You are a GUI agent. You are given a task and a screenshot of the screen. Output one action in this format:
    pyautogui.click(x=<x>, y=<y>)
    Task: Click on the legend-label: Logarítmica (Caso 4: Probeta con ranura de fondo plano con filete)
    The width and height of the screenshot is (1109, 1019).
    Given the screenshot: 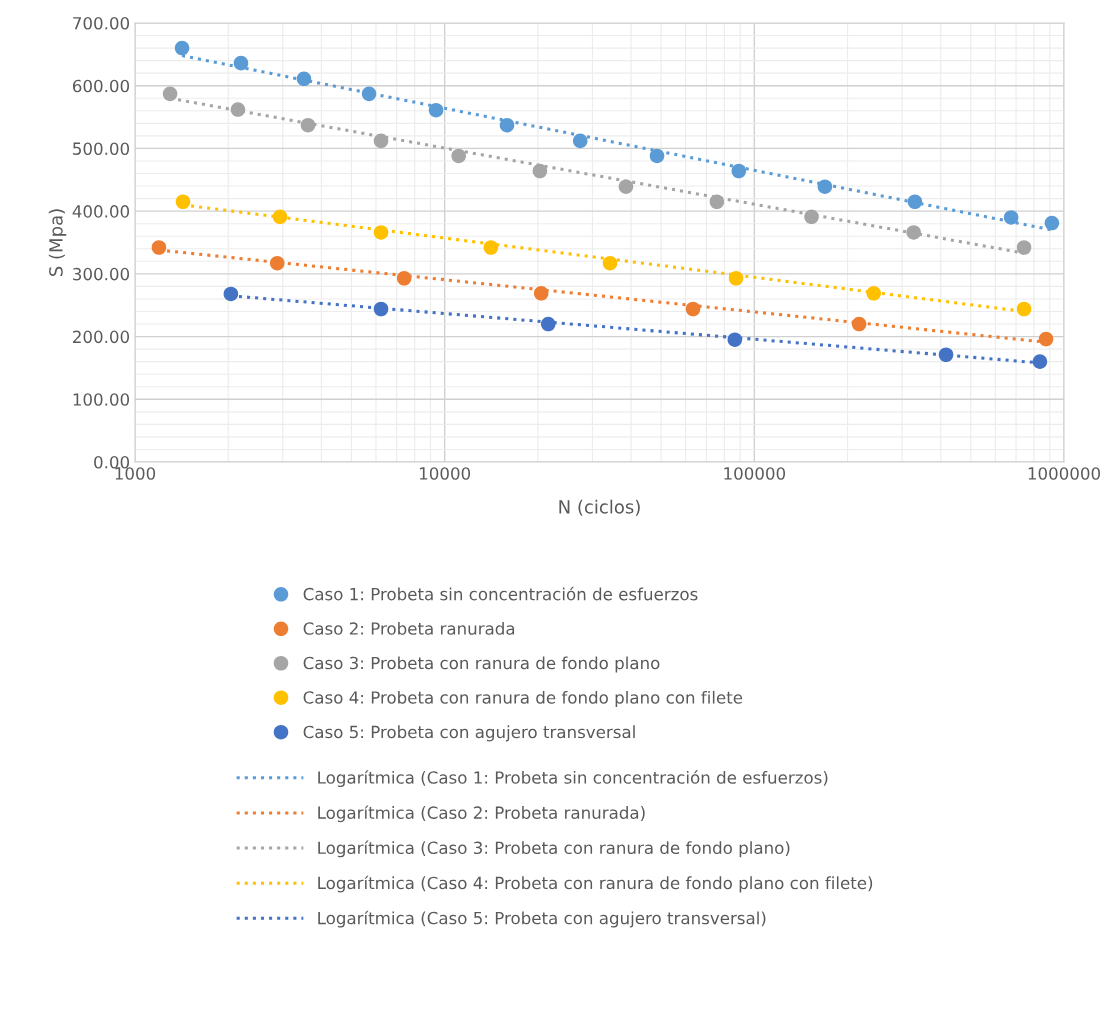 What is the action you would take?
    pyautogui.click(x=595, y=884)
    